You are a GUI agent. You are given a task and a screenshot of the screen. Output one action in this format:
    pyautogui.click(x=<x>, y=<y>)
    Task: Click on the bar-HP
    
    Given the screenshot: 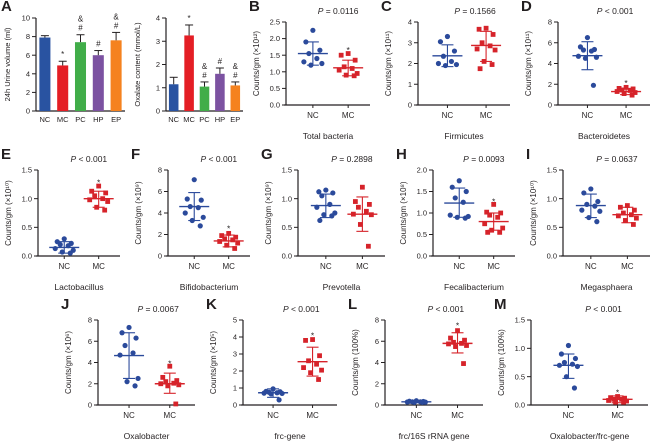 What is the action you would take?
    pyautogui.click(x=98, y=83)
    